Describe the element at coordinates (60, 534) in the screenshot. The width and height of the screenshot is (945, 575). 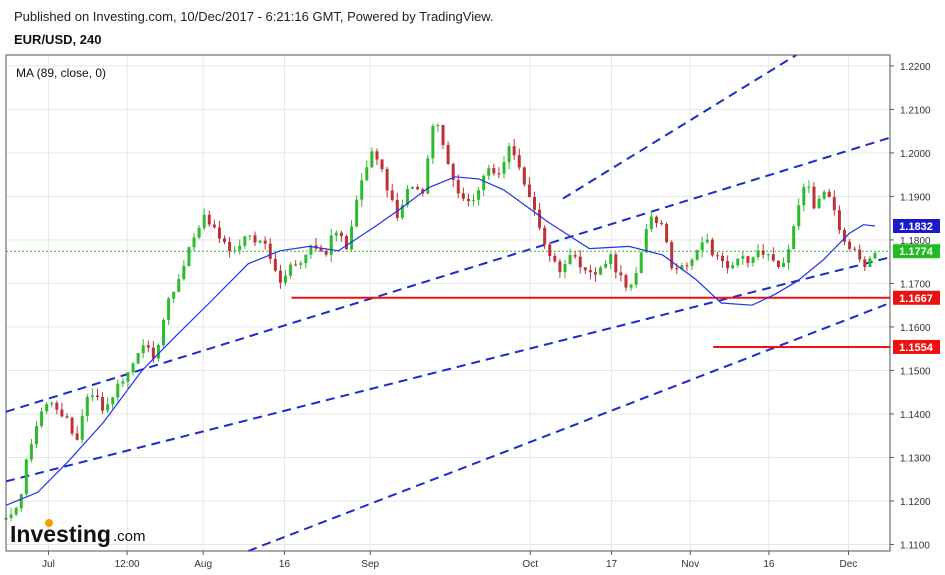
I see `logo-wordmark: Investing` at that location.